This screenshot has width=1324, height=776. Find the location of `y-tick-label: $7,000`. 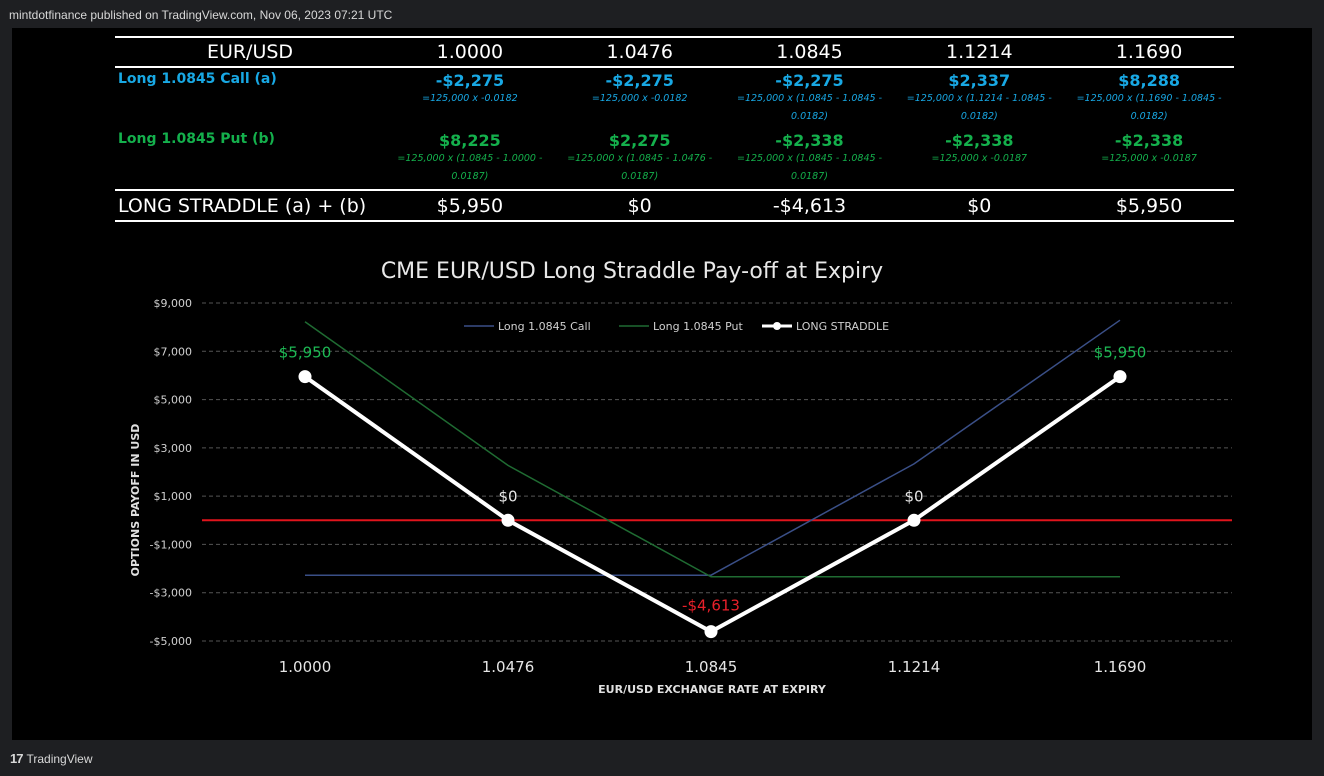

y-tick-label: $7,000 is located at coordinates (173, 351).